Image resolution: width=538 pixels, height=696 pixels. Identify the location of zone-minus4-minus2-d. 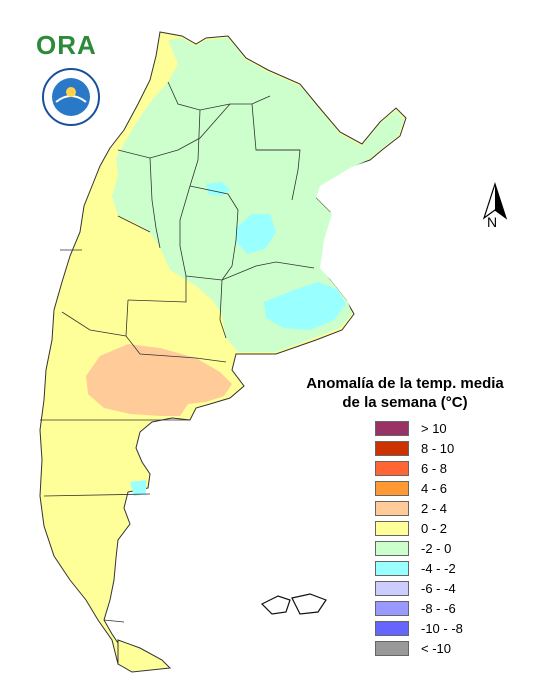
(138, 488).